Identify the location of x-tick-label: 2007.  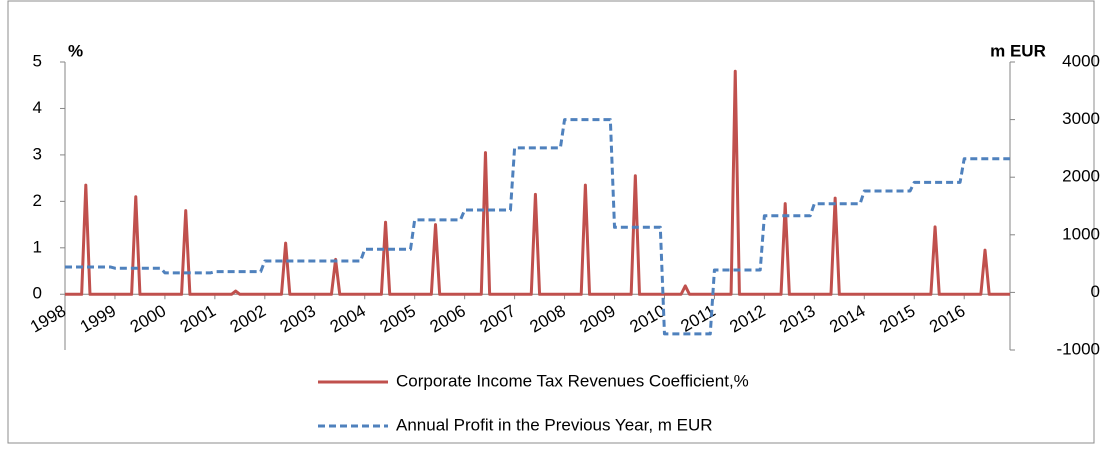
(498, 318).